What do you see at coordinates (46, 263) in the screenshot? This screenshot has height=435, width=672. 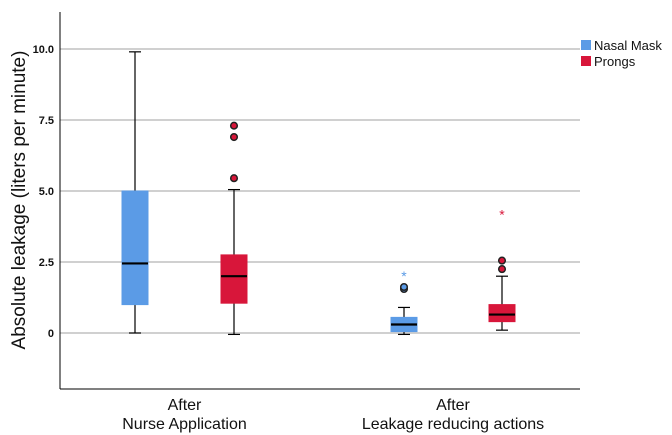 I see `y-tick-label: 2.5` at bounding box center [46, 263].